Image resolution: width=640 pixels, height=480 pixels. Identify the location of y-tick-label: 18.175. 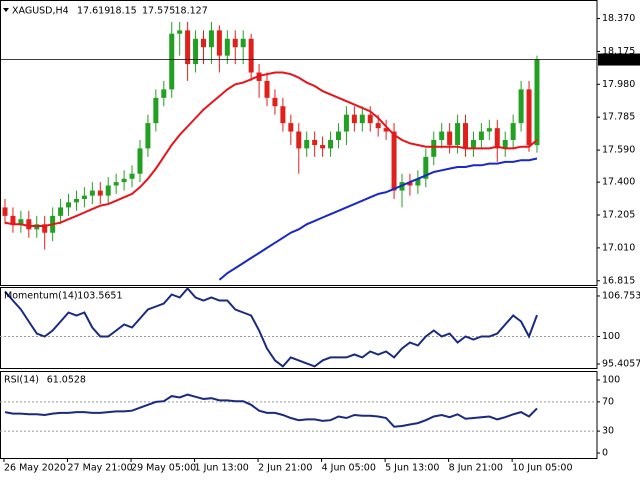
(618, 51).